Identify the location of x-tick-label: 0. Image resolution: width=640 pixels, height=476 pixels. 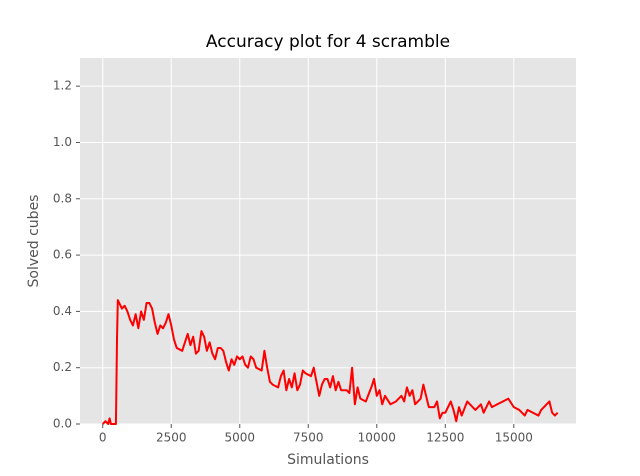
(103, 438).